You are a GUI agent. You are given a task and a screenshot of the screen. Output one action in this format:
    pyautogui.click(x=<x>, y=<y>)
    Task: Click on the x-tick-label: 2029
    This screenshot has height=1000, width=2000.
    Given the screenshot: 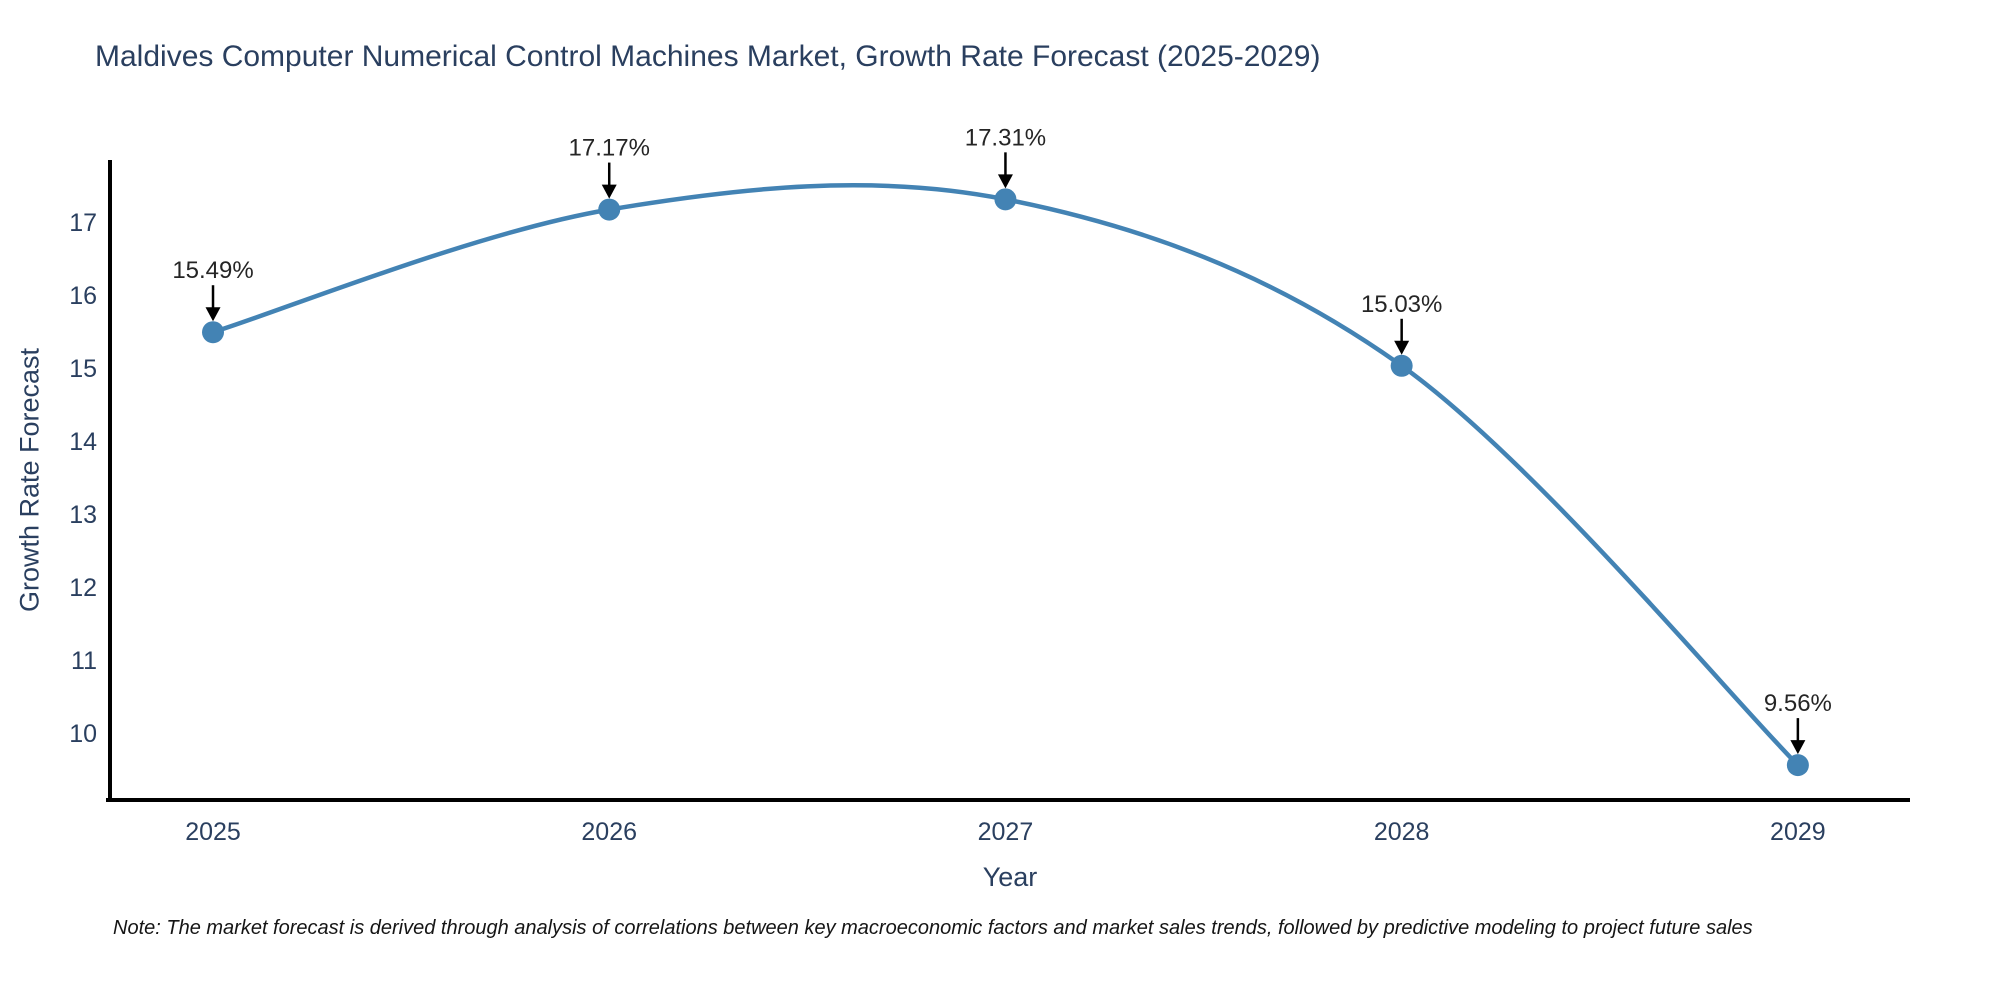 What is the action you would take?
    pyautogui.click(x=1798, y=832)
    